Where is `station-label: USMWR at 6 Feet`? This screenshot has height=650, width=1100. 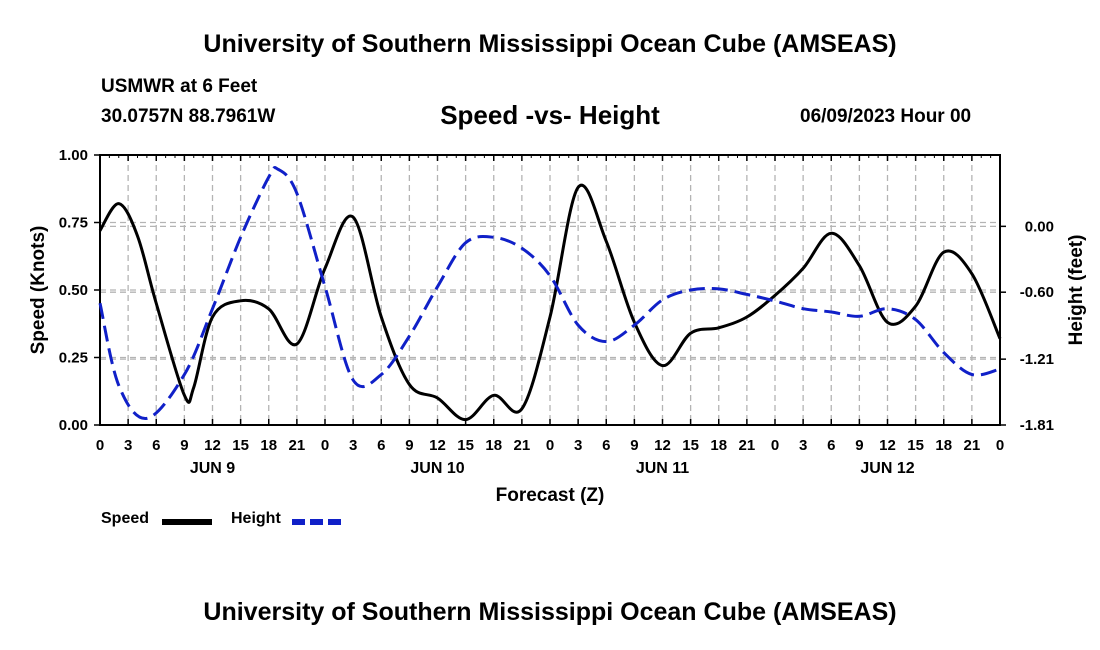
station-label: USMWR at 6 Feet is located at coordinates (179, 86).